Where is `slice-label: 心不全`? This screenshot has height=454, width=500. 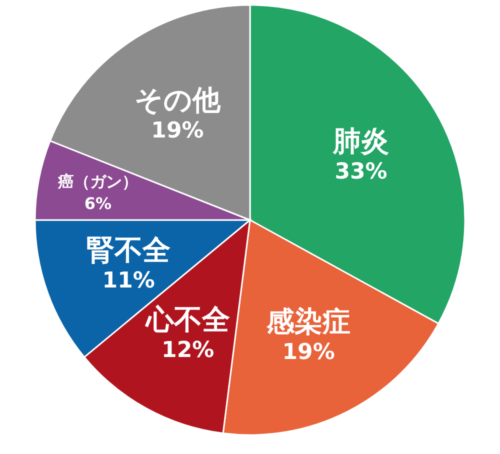
slice-label: 心不全 is located at coordinates (187, 319).